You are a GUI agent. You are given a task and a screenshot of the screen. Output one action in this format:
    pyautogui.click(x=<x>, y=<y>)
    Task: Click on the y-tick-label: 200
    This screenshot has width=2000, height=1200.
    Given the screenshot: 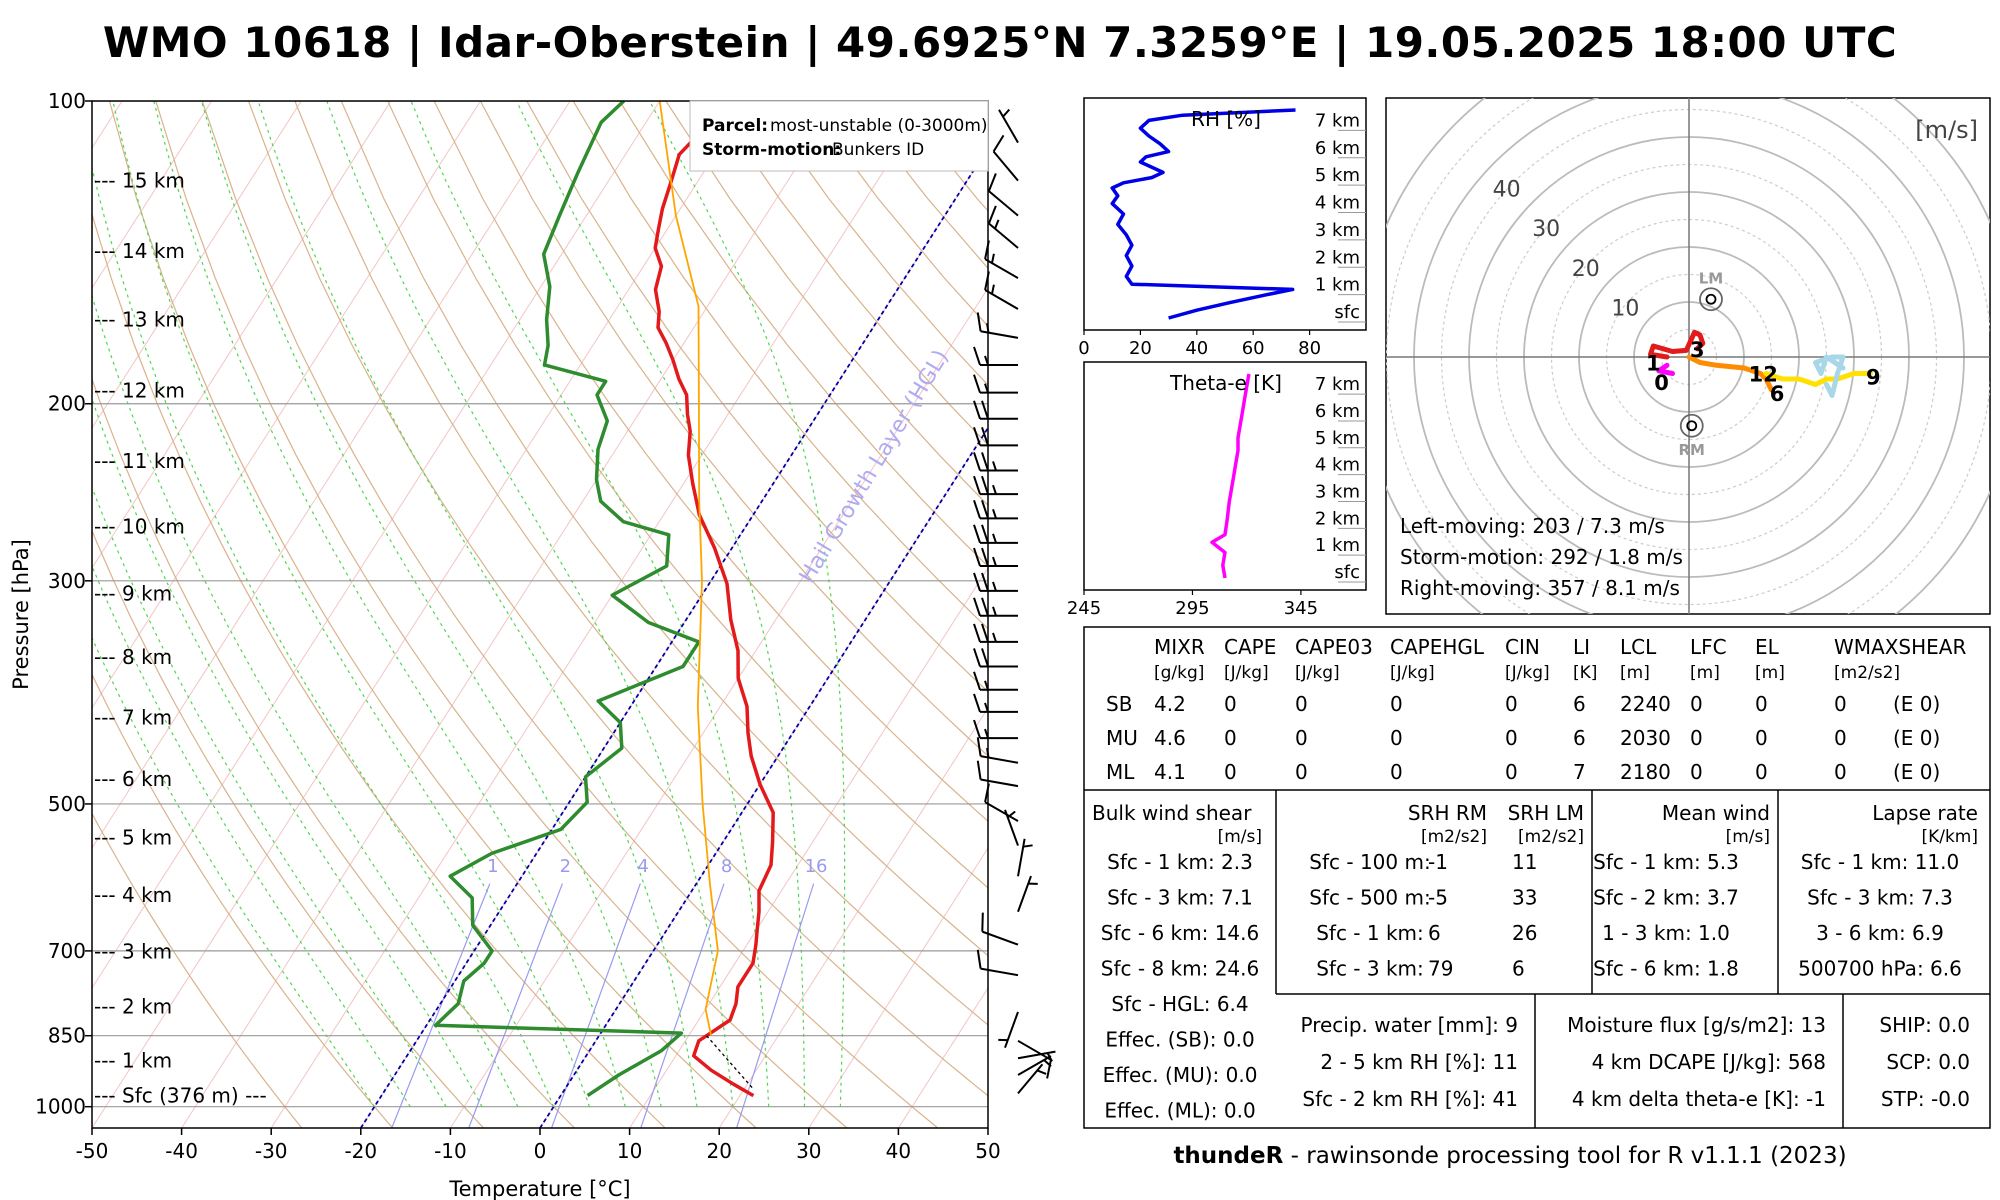 What is the action you would take?
    pyautogui.click(x=67, y=404)
    